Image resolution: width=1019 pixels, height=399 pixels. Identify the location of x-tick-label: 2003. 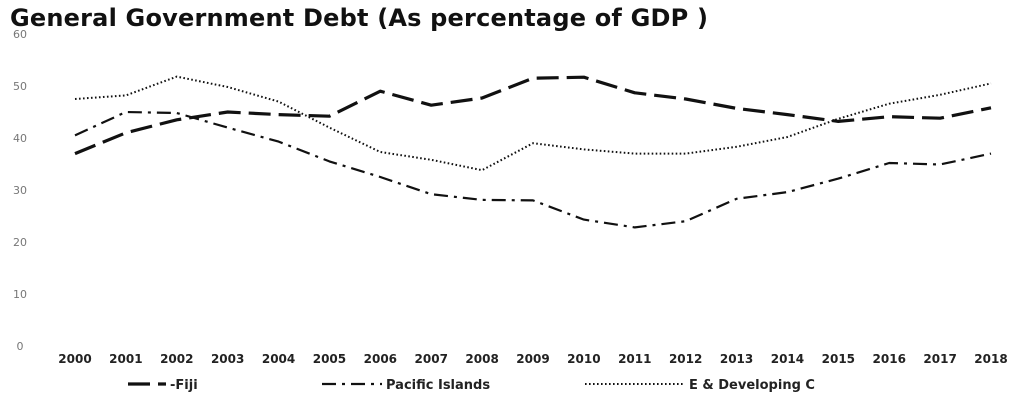
(227, 359).